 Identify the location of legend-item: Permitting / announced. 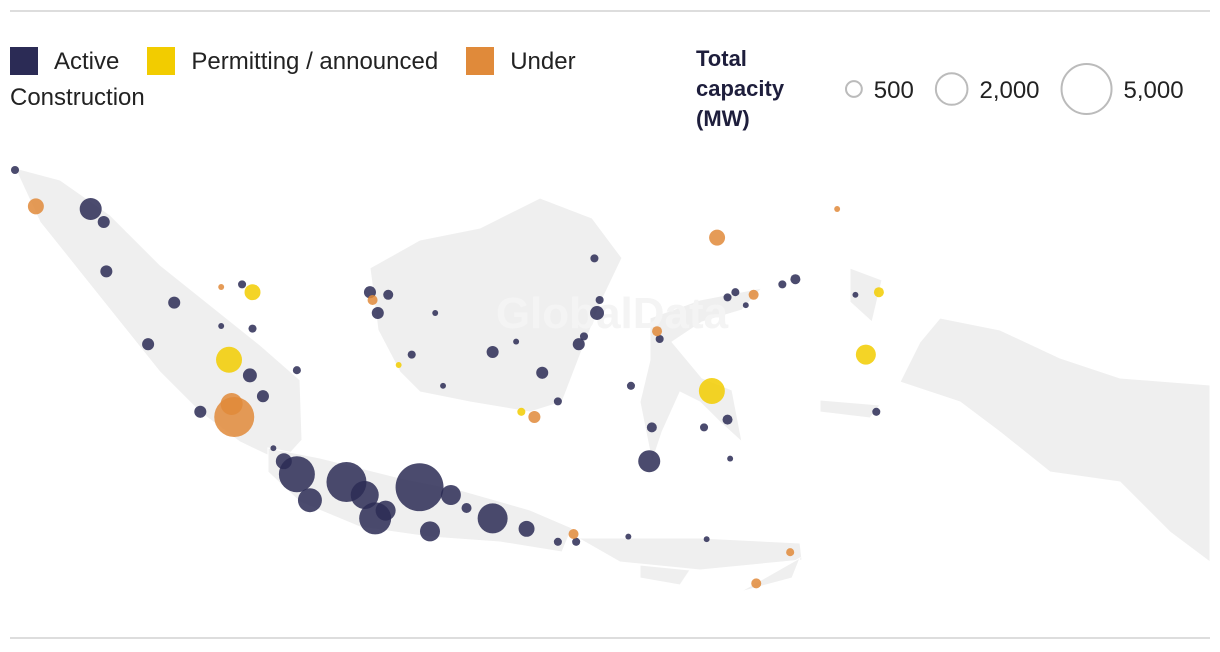
(293, 61).